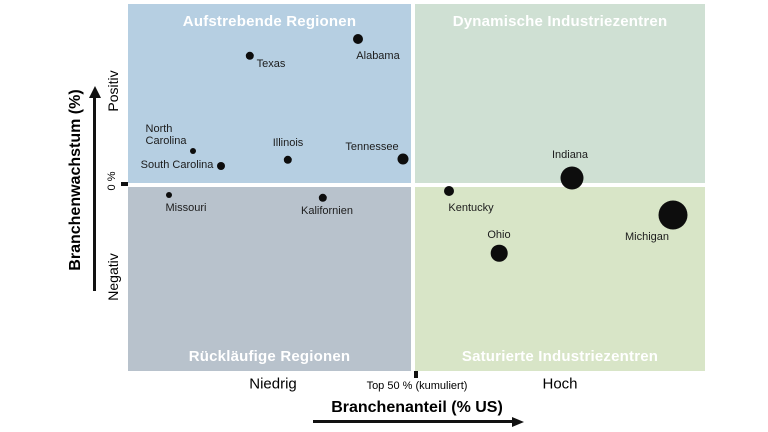  Describe the element at coordinates (124, 184) in the screenshot. I see `y-axis-zero-tickmark` at that location.